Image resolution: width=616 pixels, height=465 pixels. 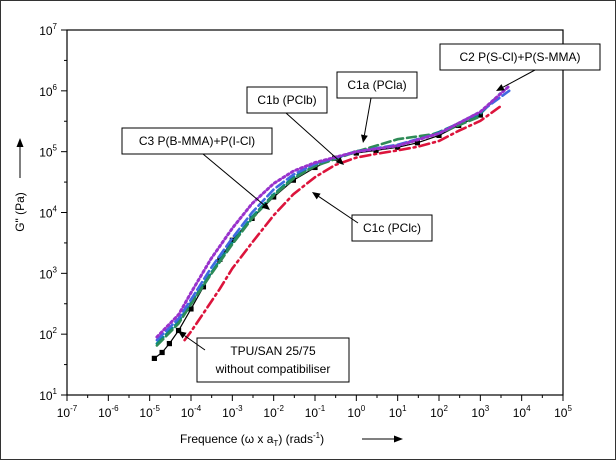 I want to click on annotation-c1b-leader, so click(x=312, y=136).